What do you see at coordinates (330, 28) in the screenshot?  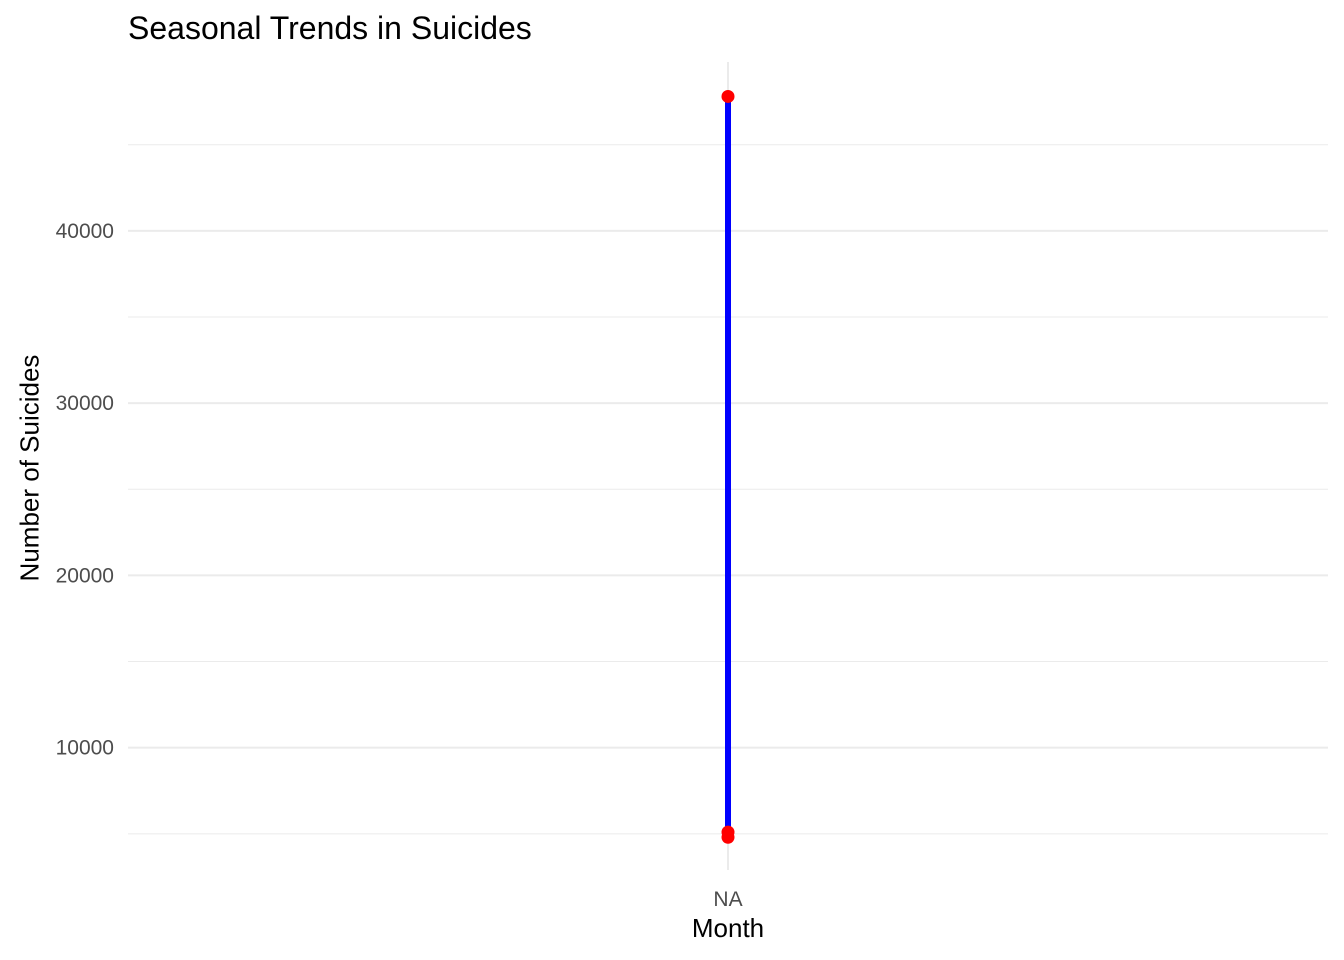 I see `chart-title: Seasonal Trends in Suicides` at bounding box center [330, 28].